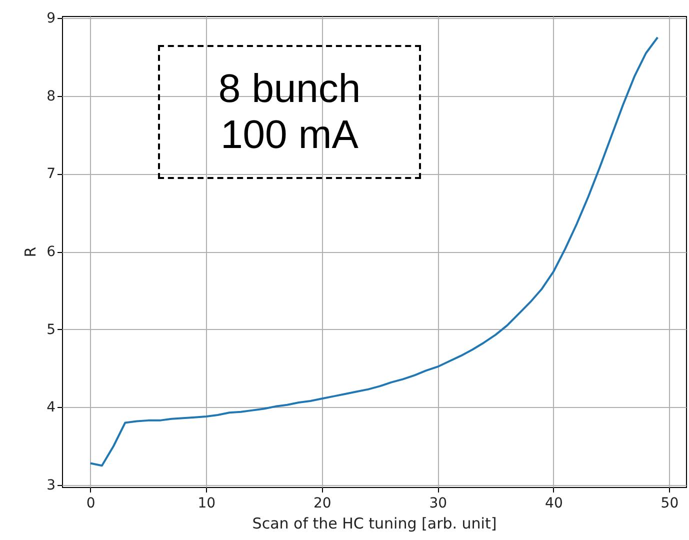  I want to click on y-tick-label: 8, so click(51, 96).